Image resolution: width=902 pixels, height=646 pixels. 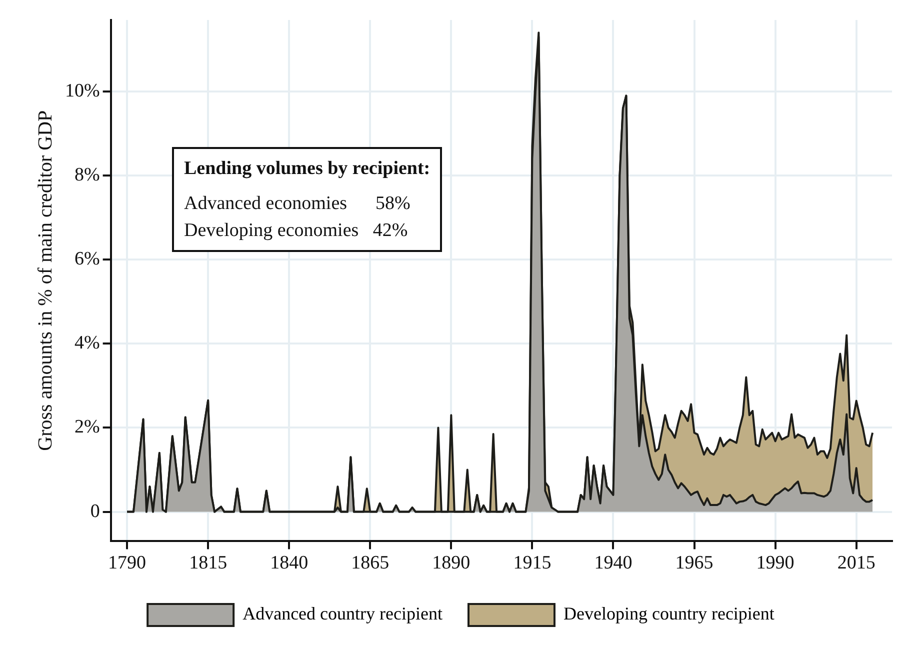 I want to click on y-tick-label: 4%, so click(x=87, y=343).